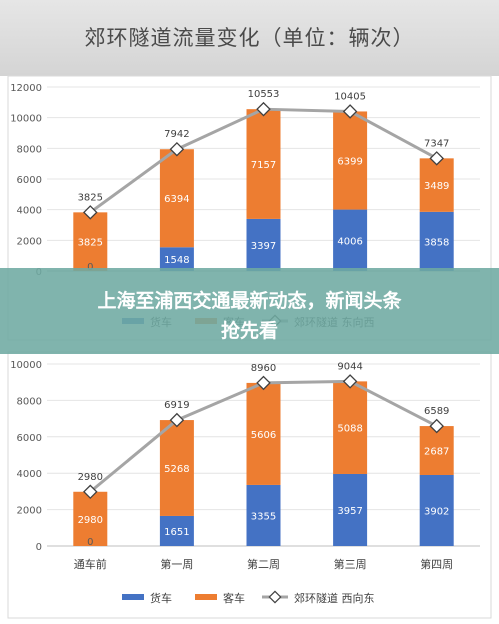  Describe the element at coordinates (349, 366) in the screenshot. I see `chart2-total-value-label: 9044` at that location.